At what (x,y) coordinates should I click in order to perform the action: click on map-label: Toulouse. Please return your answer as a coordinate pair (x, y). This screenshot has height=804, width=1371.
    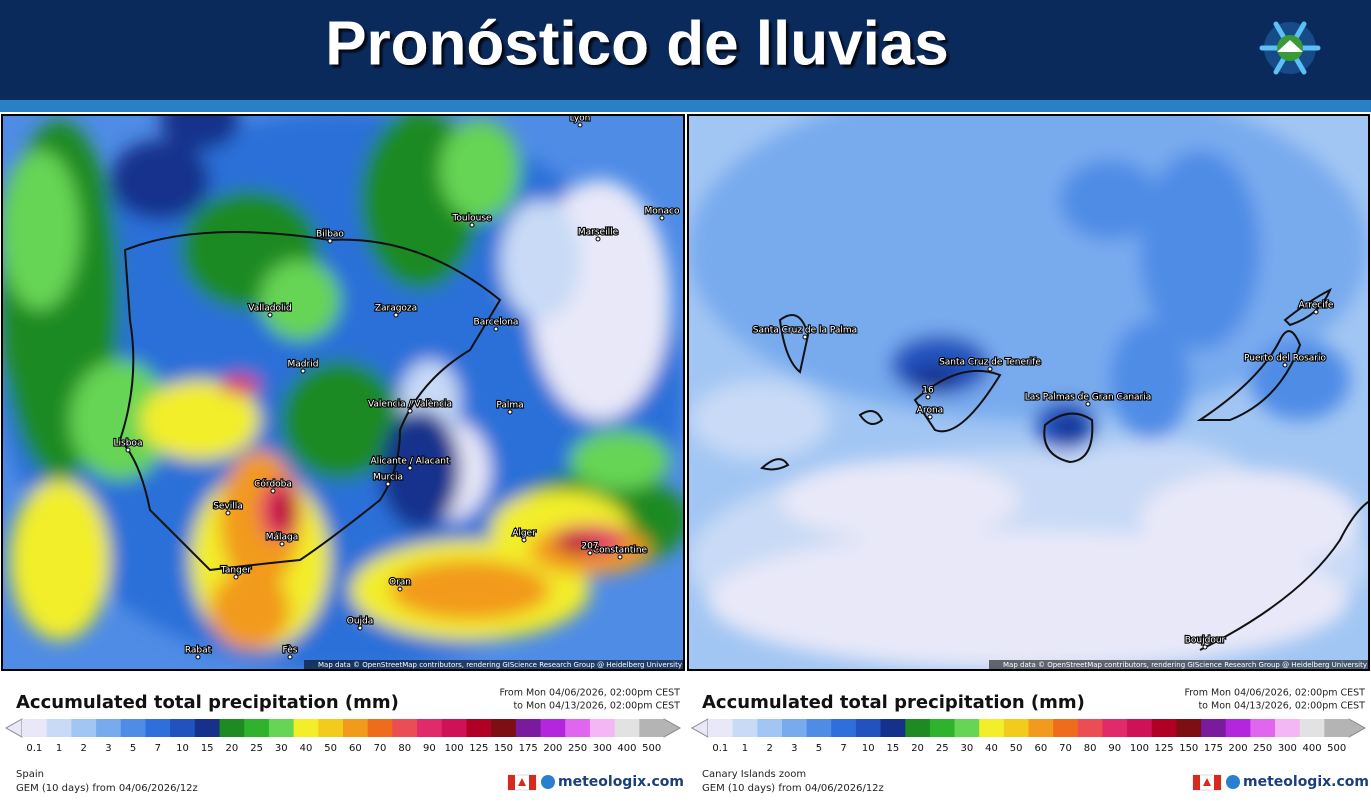
    Looking at the image, I should click on (471, 219).